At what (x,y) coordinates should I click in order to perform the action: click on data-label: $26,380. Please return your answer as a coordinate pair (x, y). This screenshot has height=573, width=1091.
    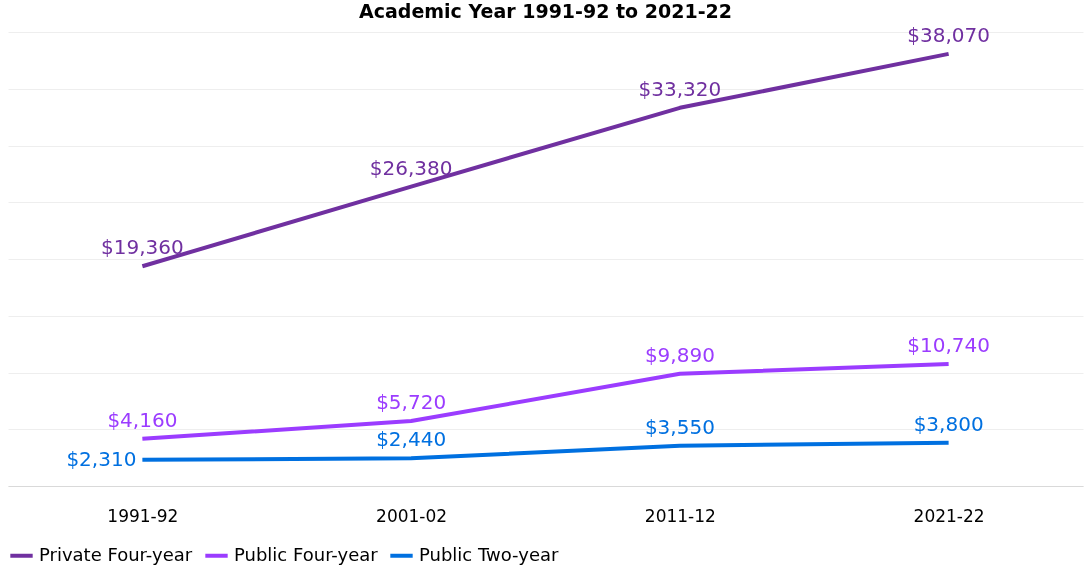
    Looking at the image, I should click on (411, 167).